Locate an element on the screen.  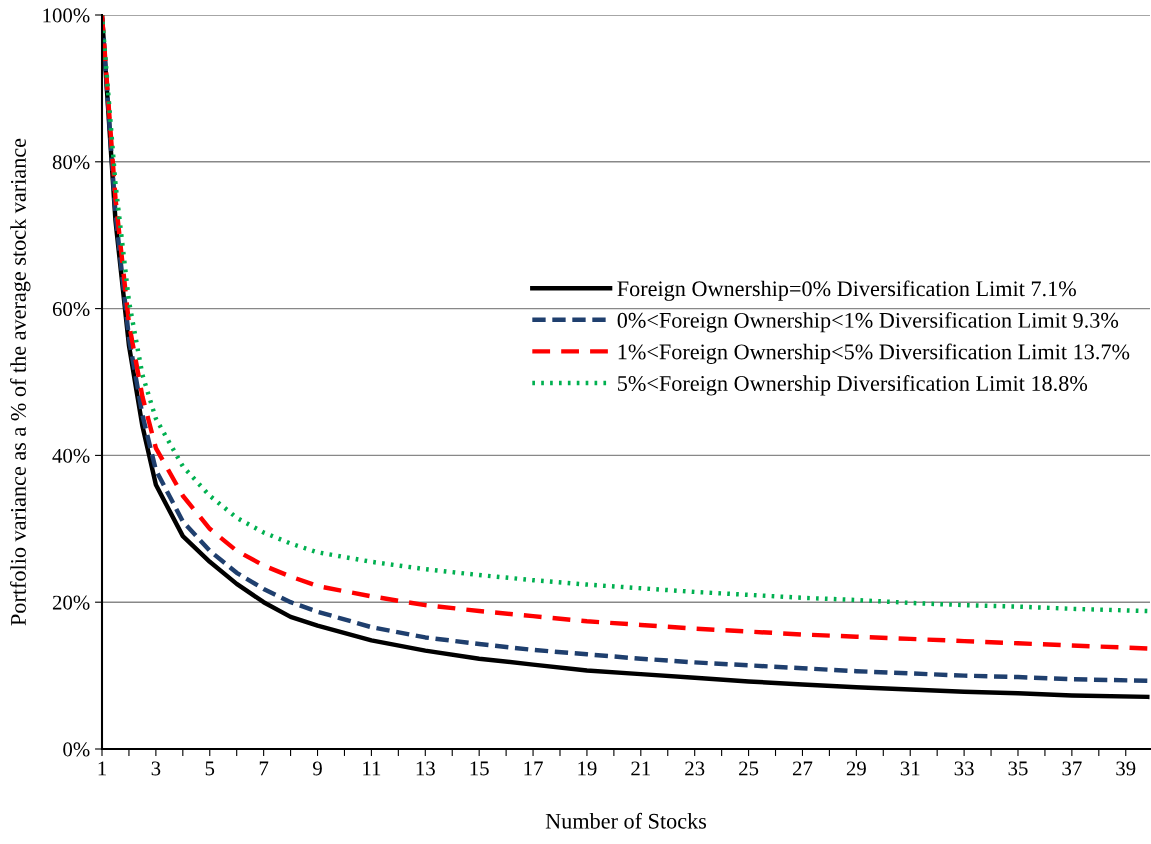
x-tick-label: 9 is located at coordinates (317, 768).